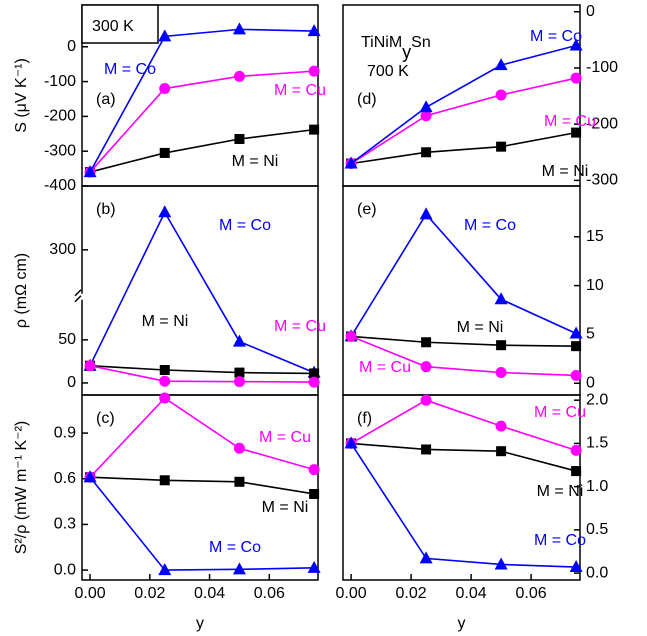 The width and height of the screenshot is (647, 636). I want to click on axis-break-mark, so click(78, 299).